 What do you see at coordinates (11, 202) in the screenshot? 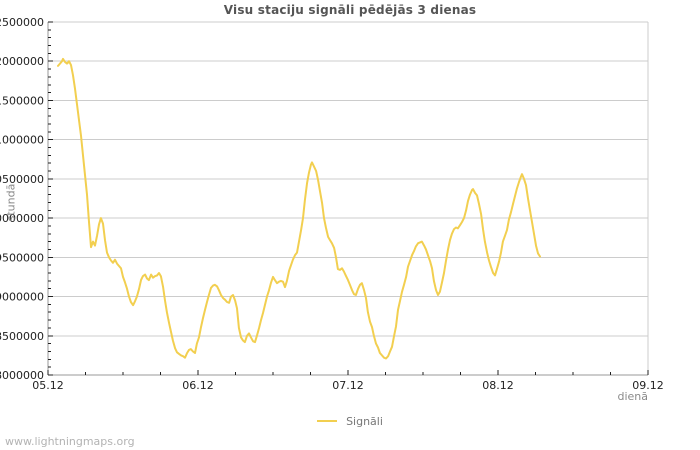
I see `y-axis-unit-label: stundā` at bounding box center [11, 202].